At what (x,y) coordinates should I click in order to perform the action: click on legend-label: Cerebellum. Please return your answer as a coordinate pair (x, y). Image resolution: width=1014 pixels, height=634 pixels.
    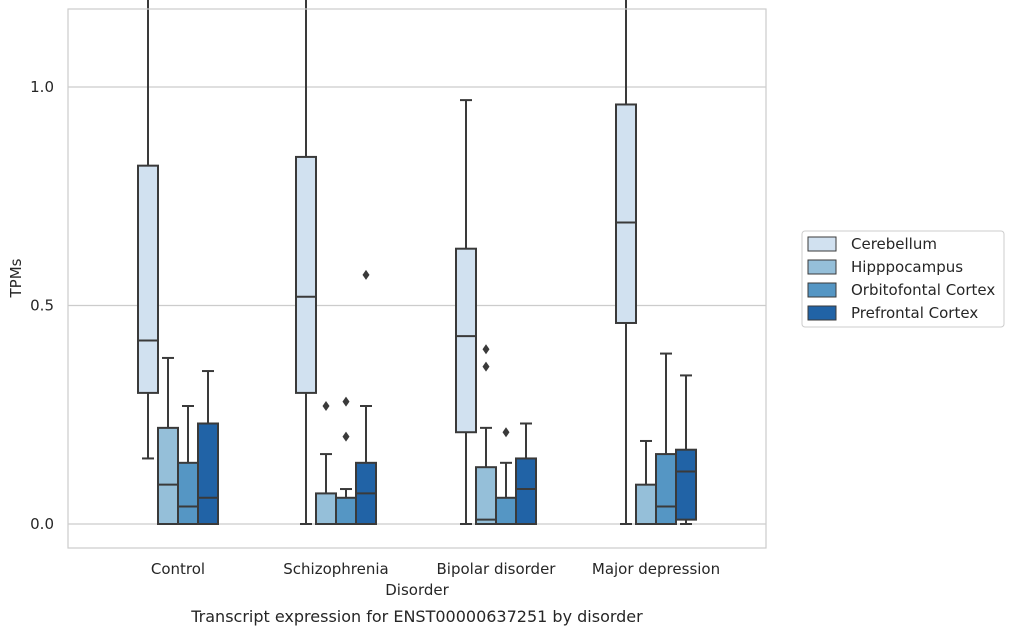
    Looking at the image, I should click on (894, 244).